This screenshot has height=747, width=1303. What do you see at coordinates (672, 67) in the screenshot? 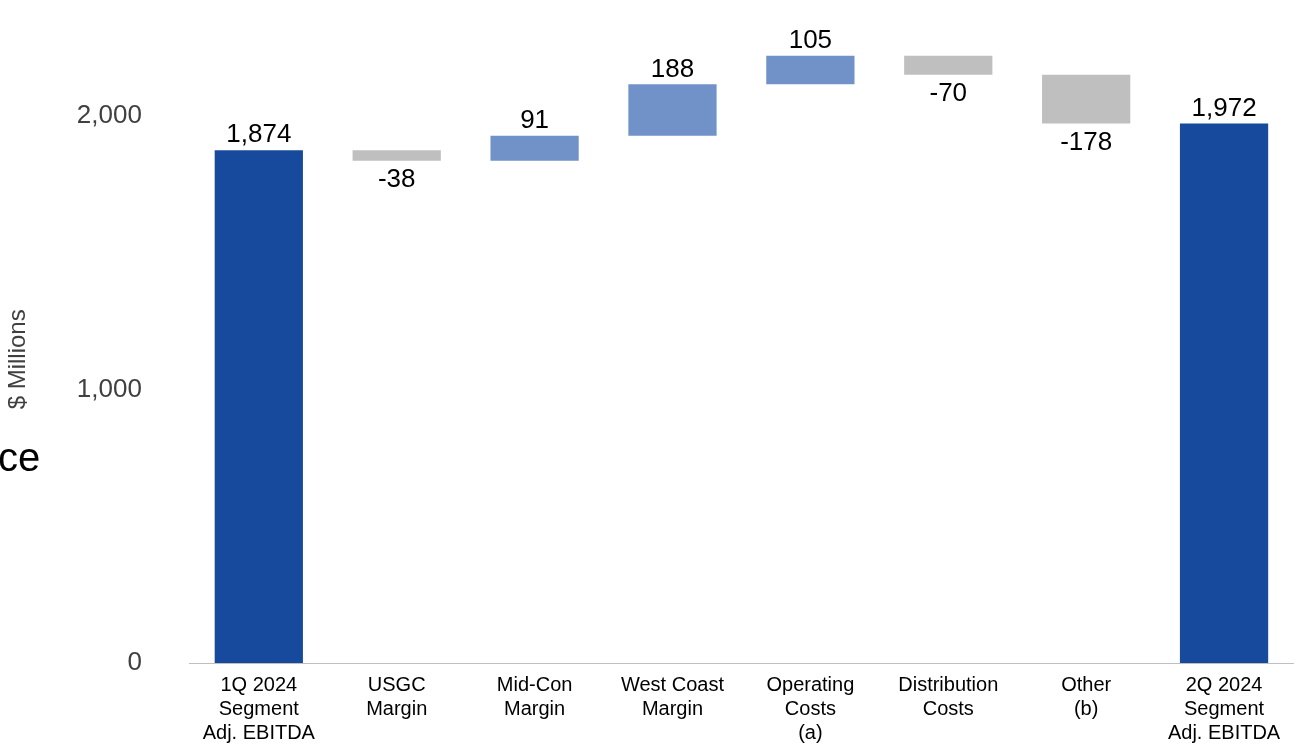
I see `data-label: 188` at bounding box center [672, 67].